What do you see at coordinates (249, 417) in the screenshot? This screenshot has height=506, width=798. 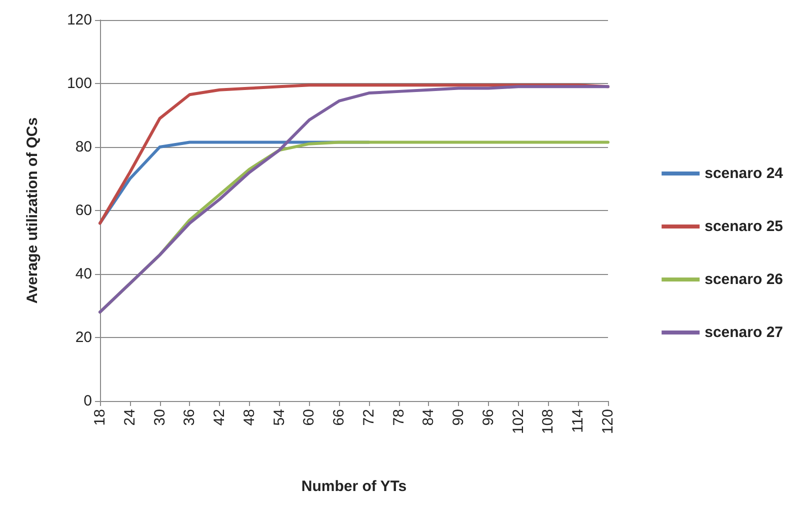 I see `x-tick-label: 48` at bounding box center [249, 417].